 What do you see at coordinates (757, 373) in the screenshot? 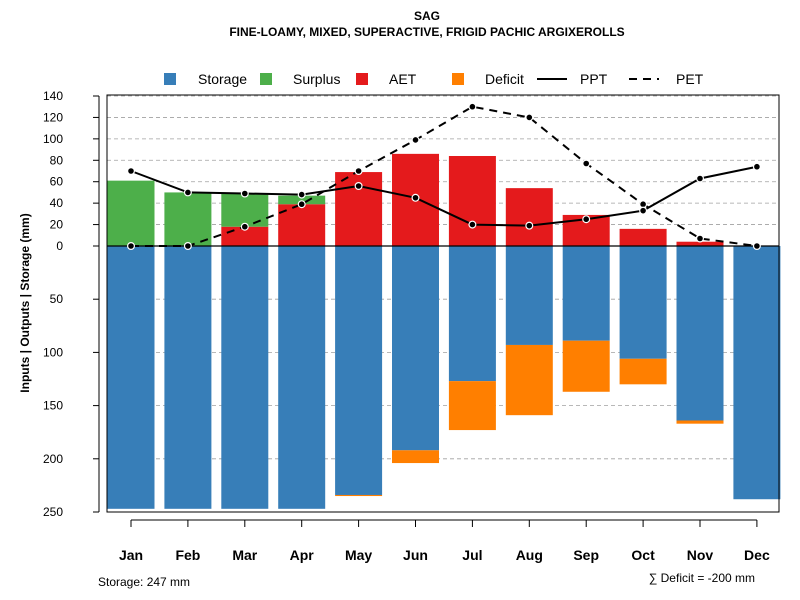
I see `storage-bar-dec` at bounding box center [757, 373].